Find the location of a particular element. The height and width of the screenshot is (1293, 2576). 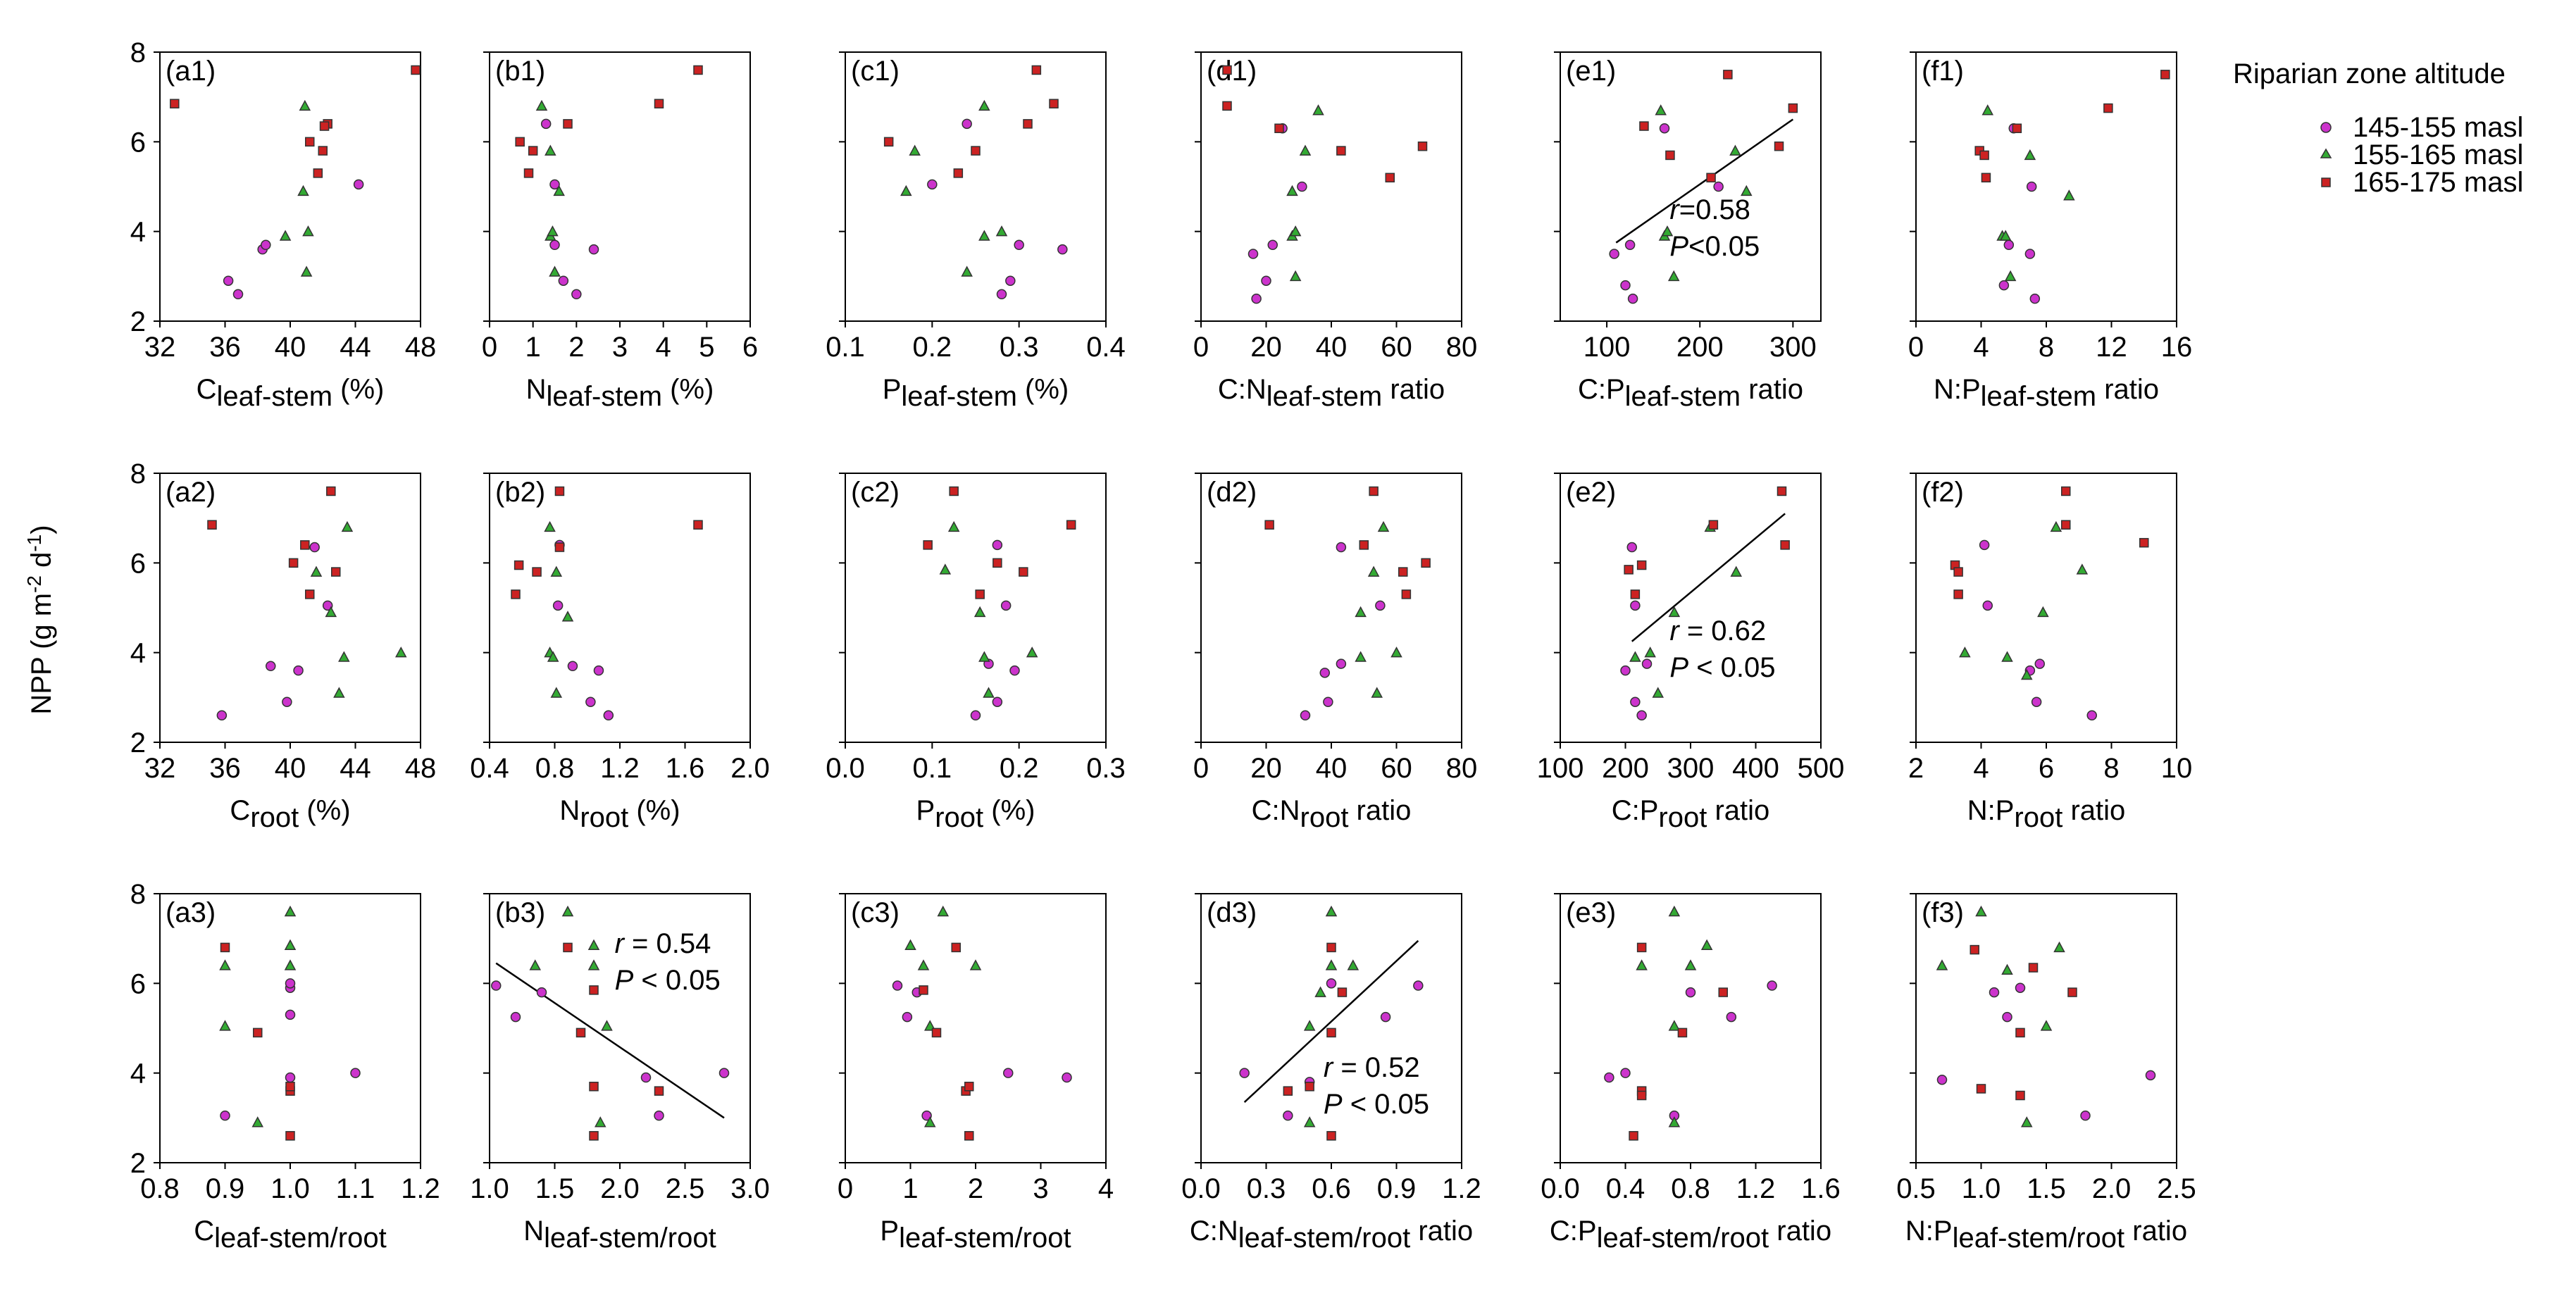

panel-tag: (a3) is located at coordinates (191, 913).